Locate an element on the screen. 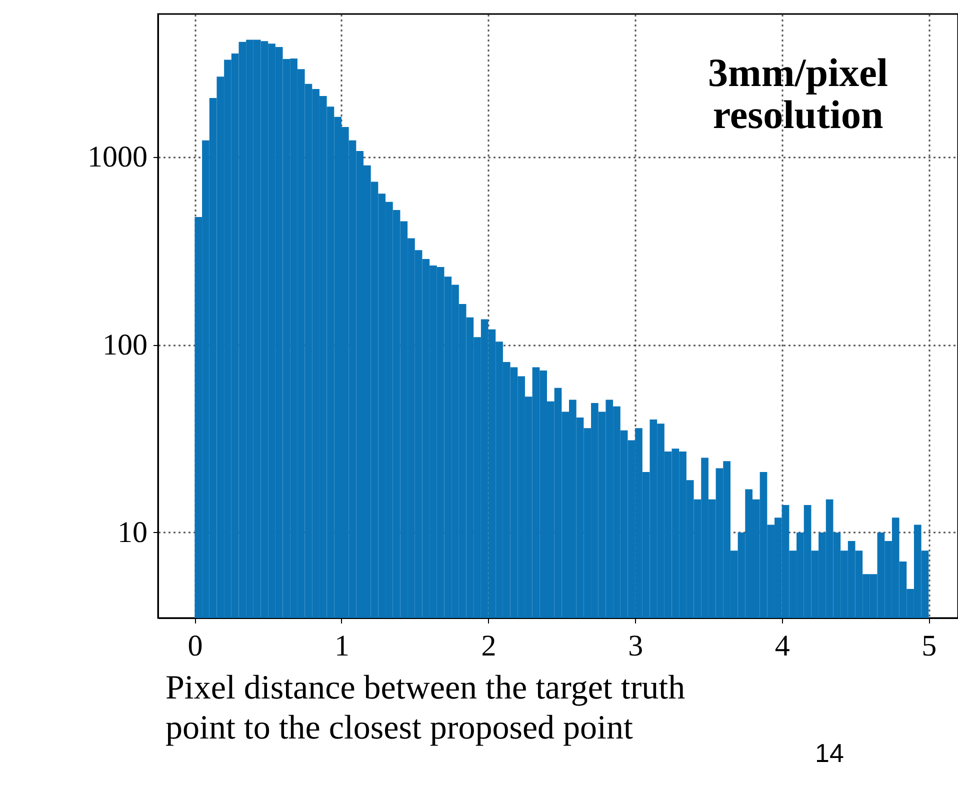 The height and width of the screenshot is (789, 958). y-tick-label: 10 is located at coordinates (133, 532).